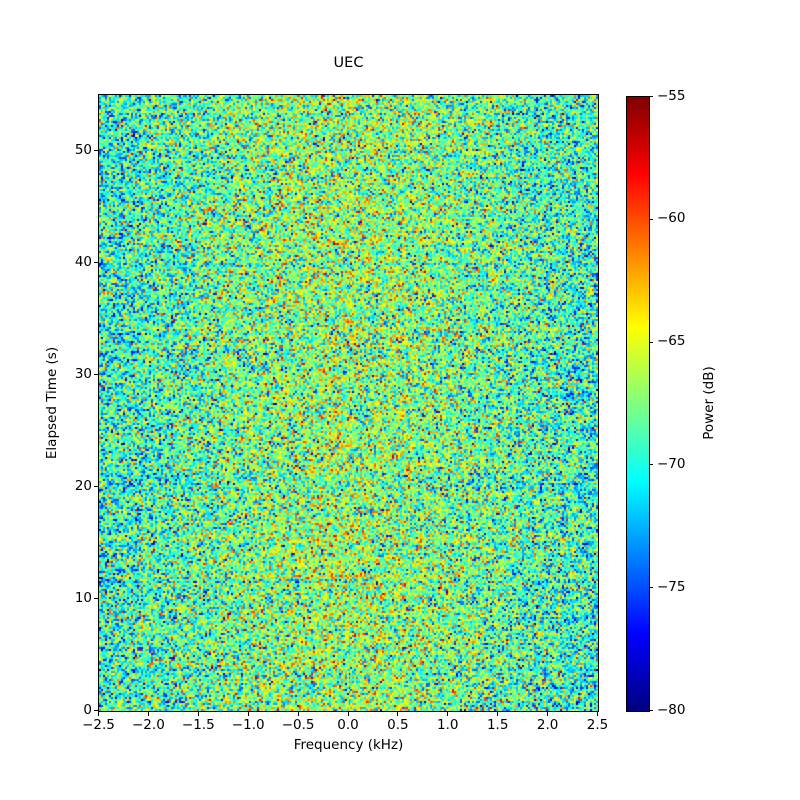 This screenshot has height=800, width=800. Describe the element at coordinates (83, 597) in the screenshot. I see `y-axis-tick-label: 10` at that location.